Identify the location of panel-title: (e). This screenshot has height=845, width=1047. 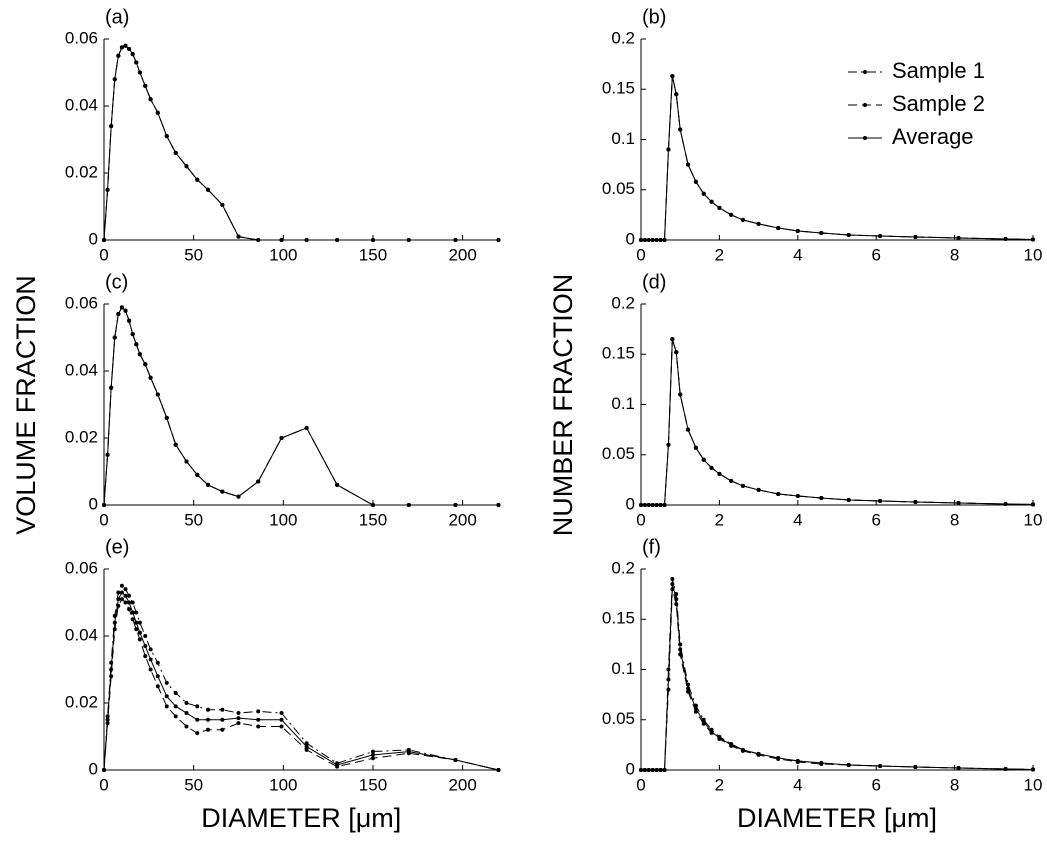
(117, 547).